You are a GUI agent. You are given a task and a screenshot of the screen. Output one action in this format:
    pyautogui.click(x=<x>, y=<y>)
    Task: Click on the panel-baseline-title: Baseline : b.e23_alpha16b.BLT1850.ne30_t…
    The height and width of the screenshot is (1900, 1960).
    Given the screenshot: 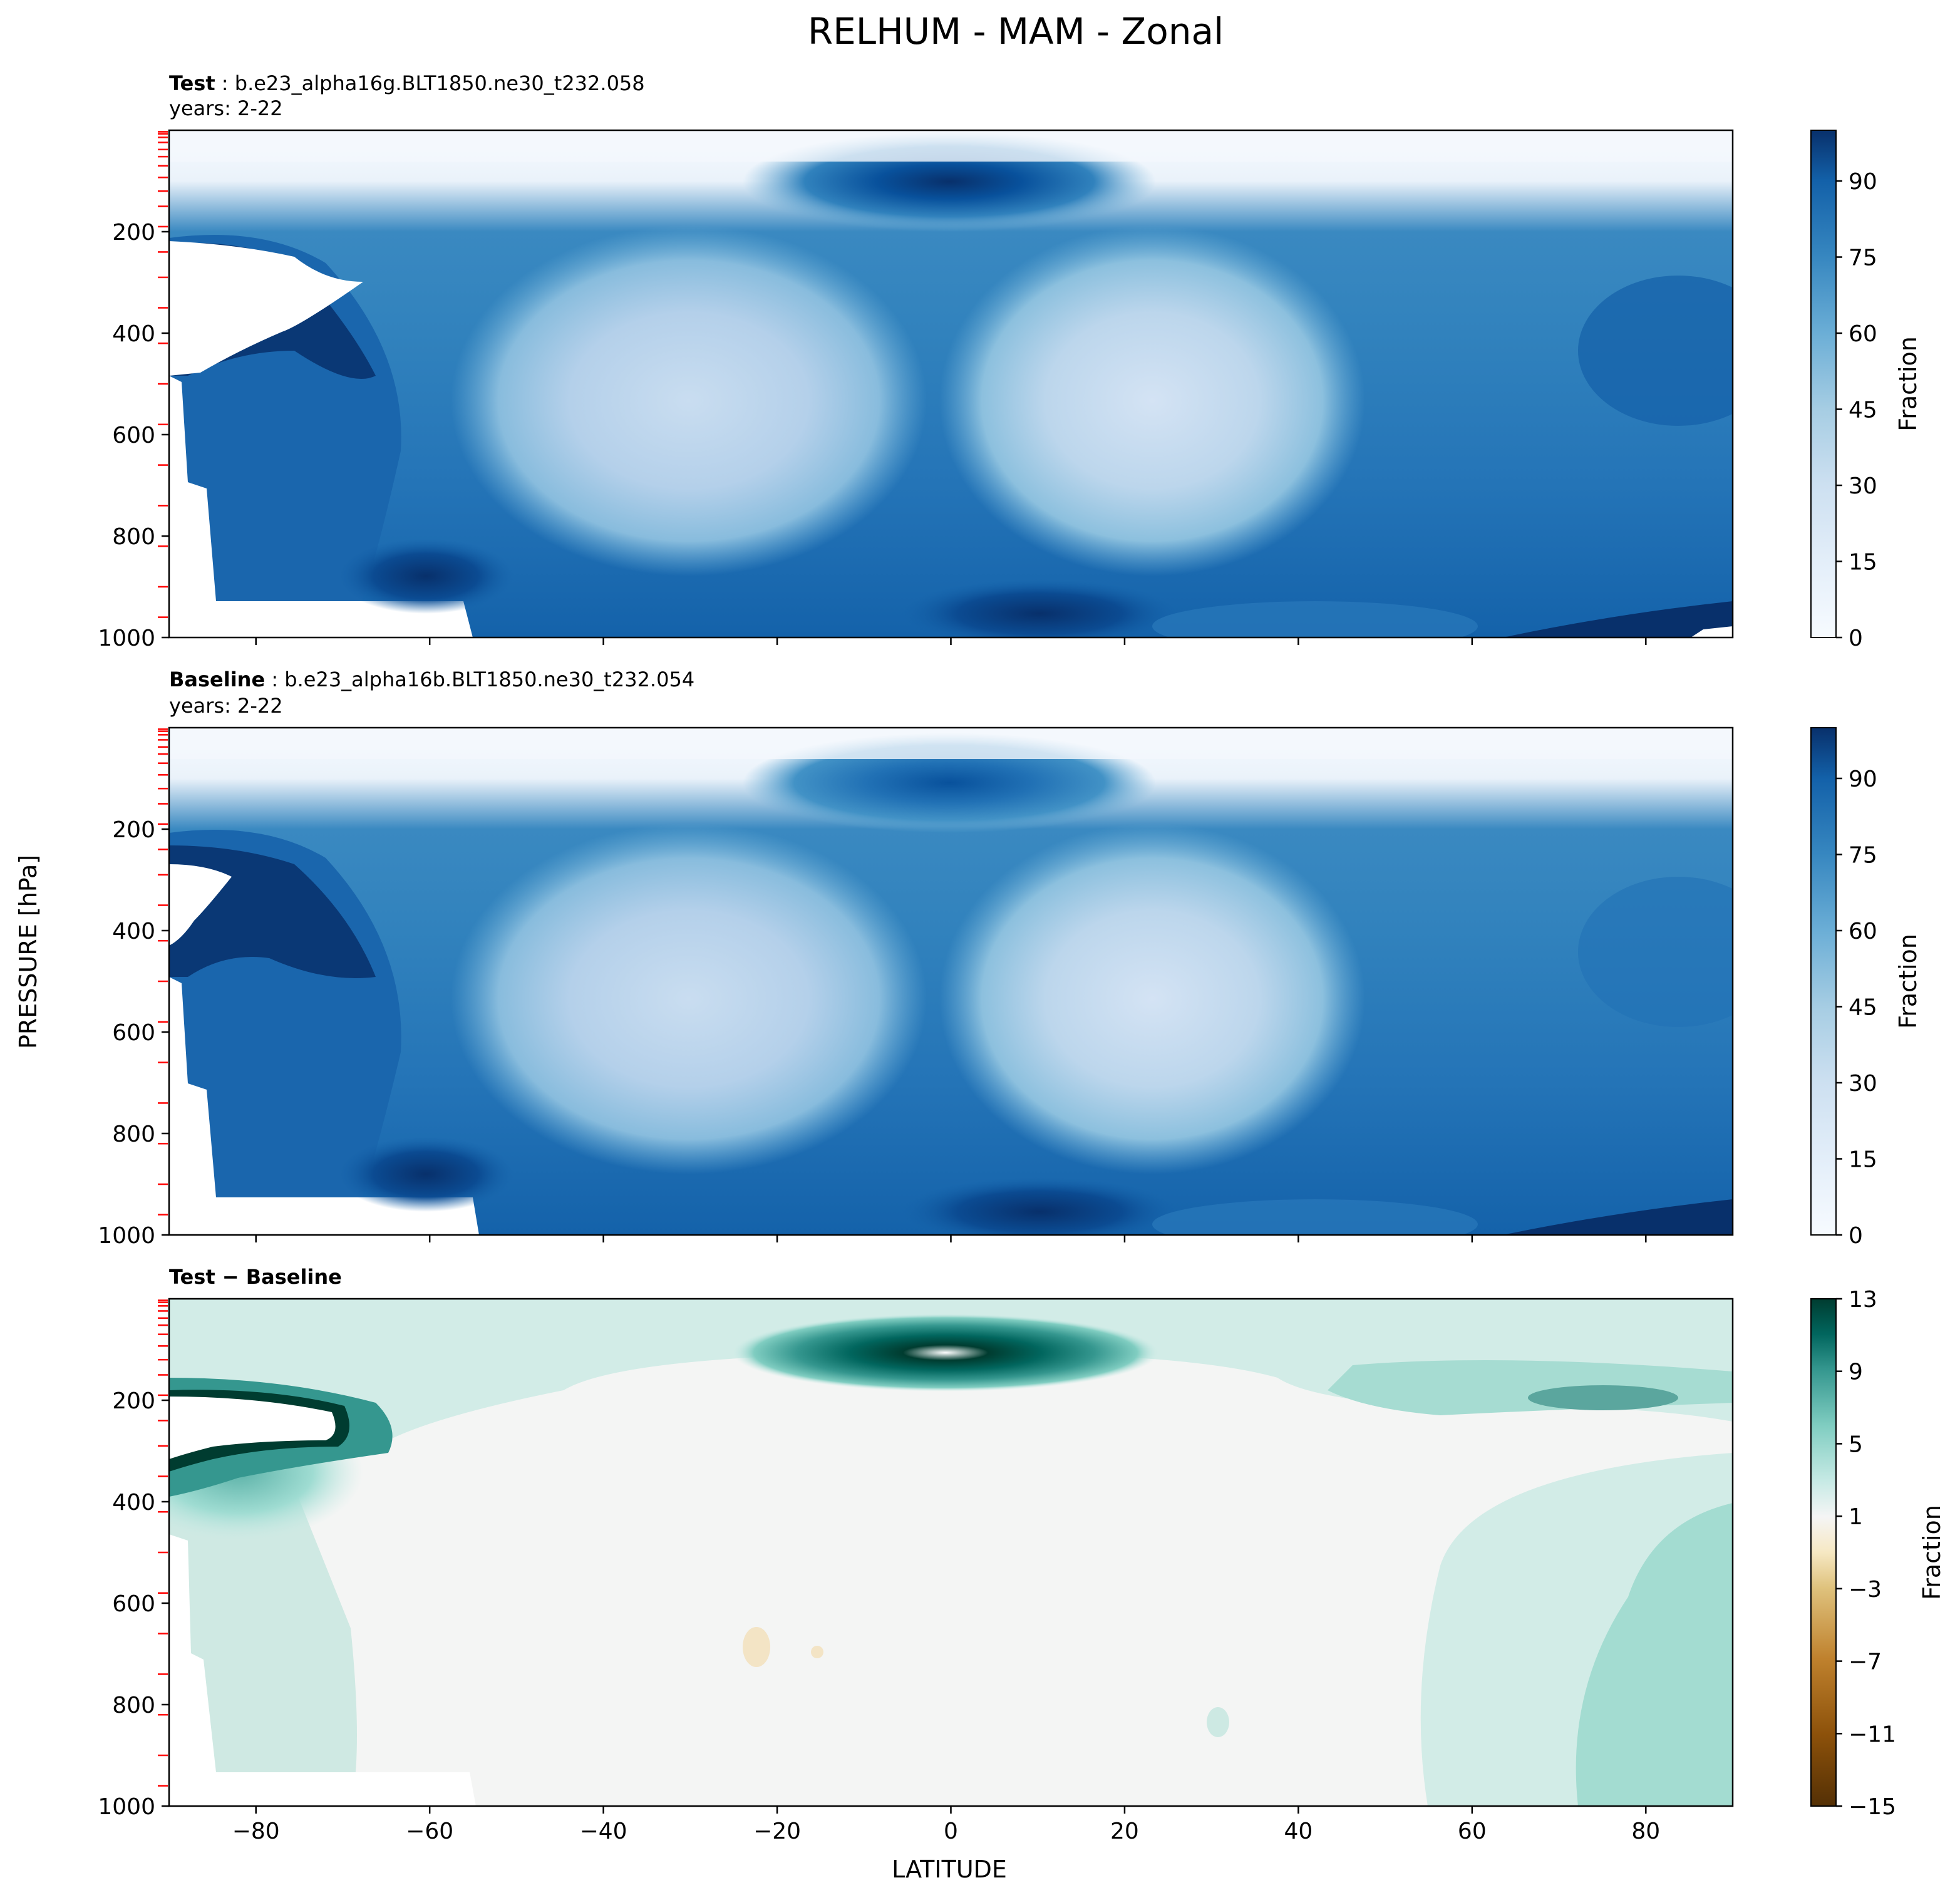 What is the action you would take?
    pyautogui.click(x=431, y=679)
    